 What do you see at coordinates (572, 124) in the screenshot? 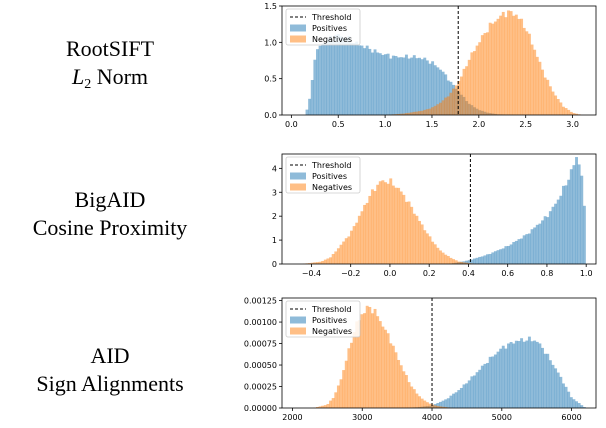
I see `x-tick-label: 3.0` at bounding box center [572, 124].